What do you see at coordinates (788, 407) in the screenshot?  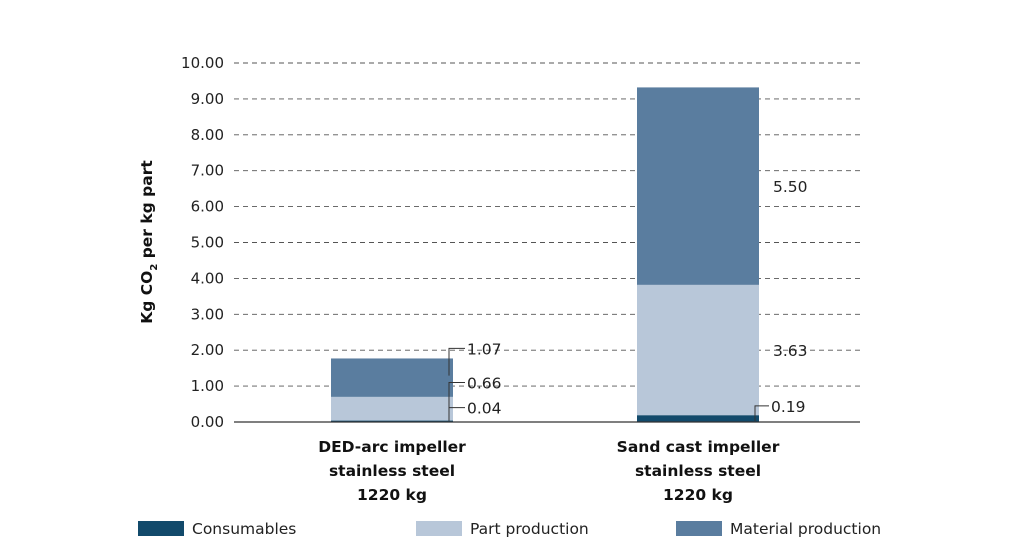 I see `data-label: 0.19` at bounding box center [788, 407].